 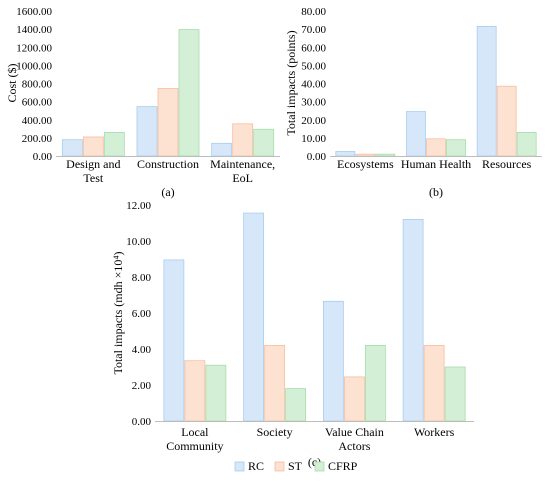 What do you see at coordinates (242, 178) in the screenshot?
I see `x-category-label: EoL` at bounding box center [242, 178].